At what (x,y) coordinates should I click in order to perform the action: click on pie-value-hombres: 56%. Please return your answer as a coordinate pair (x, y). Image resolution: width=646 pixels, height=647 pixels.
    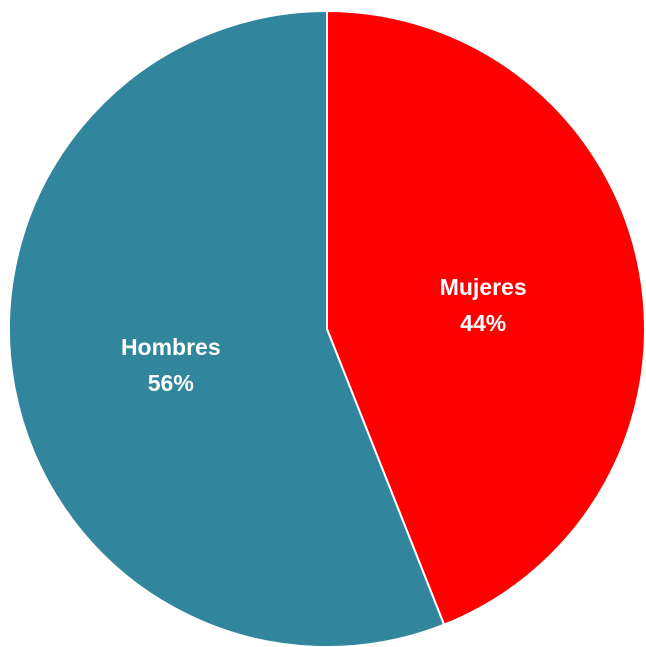
    Looking at the image, I should click on (171, 383).